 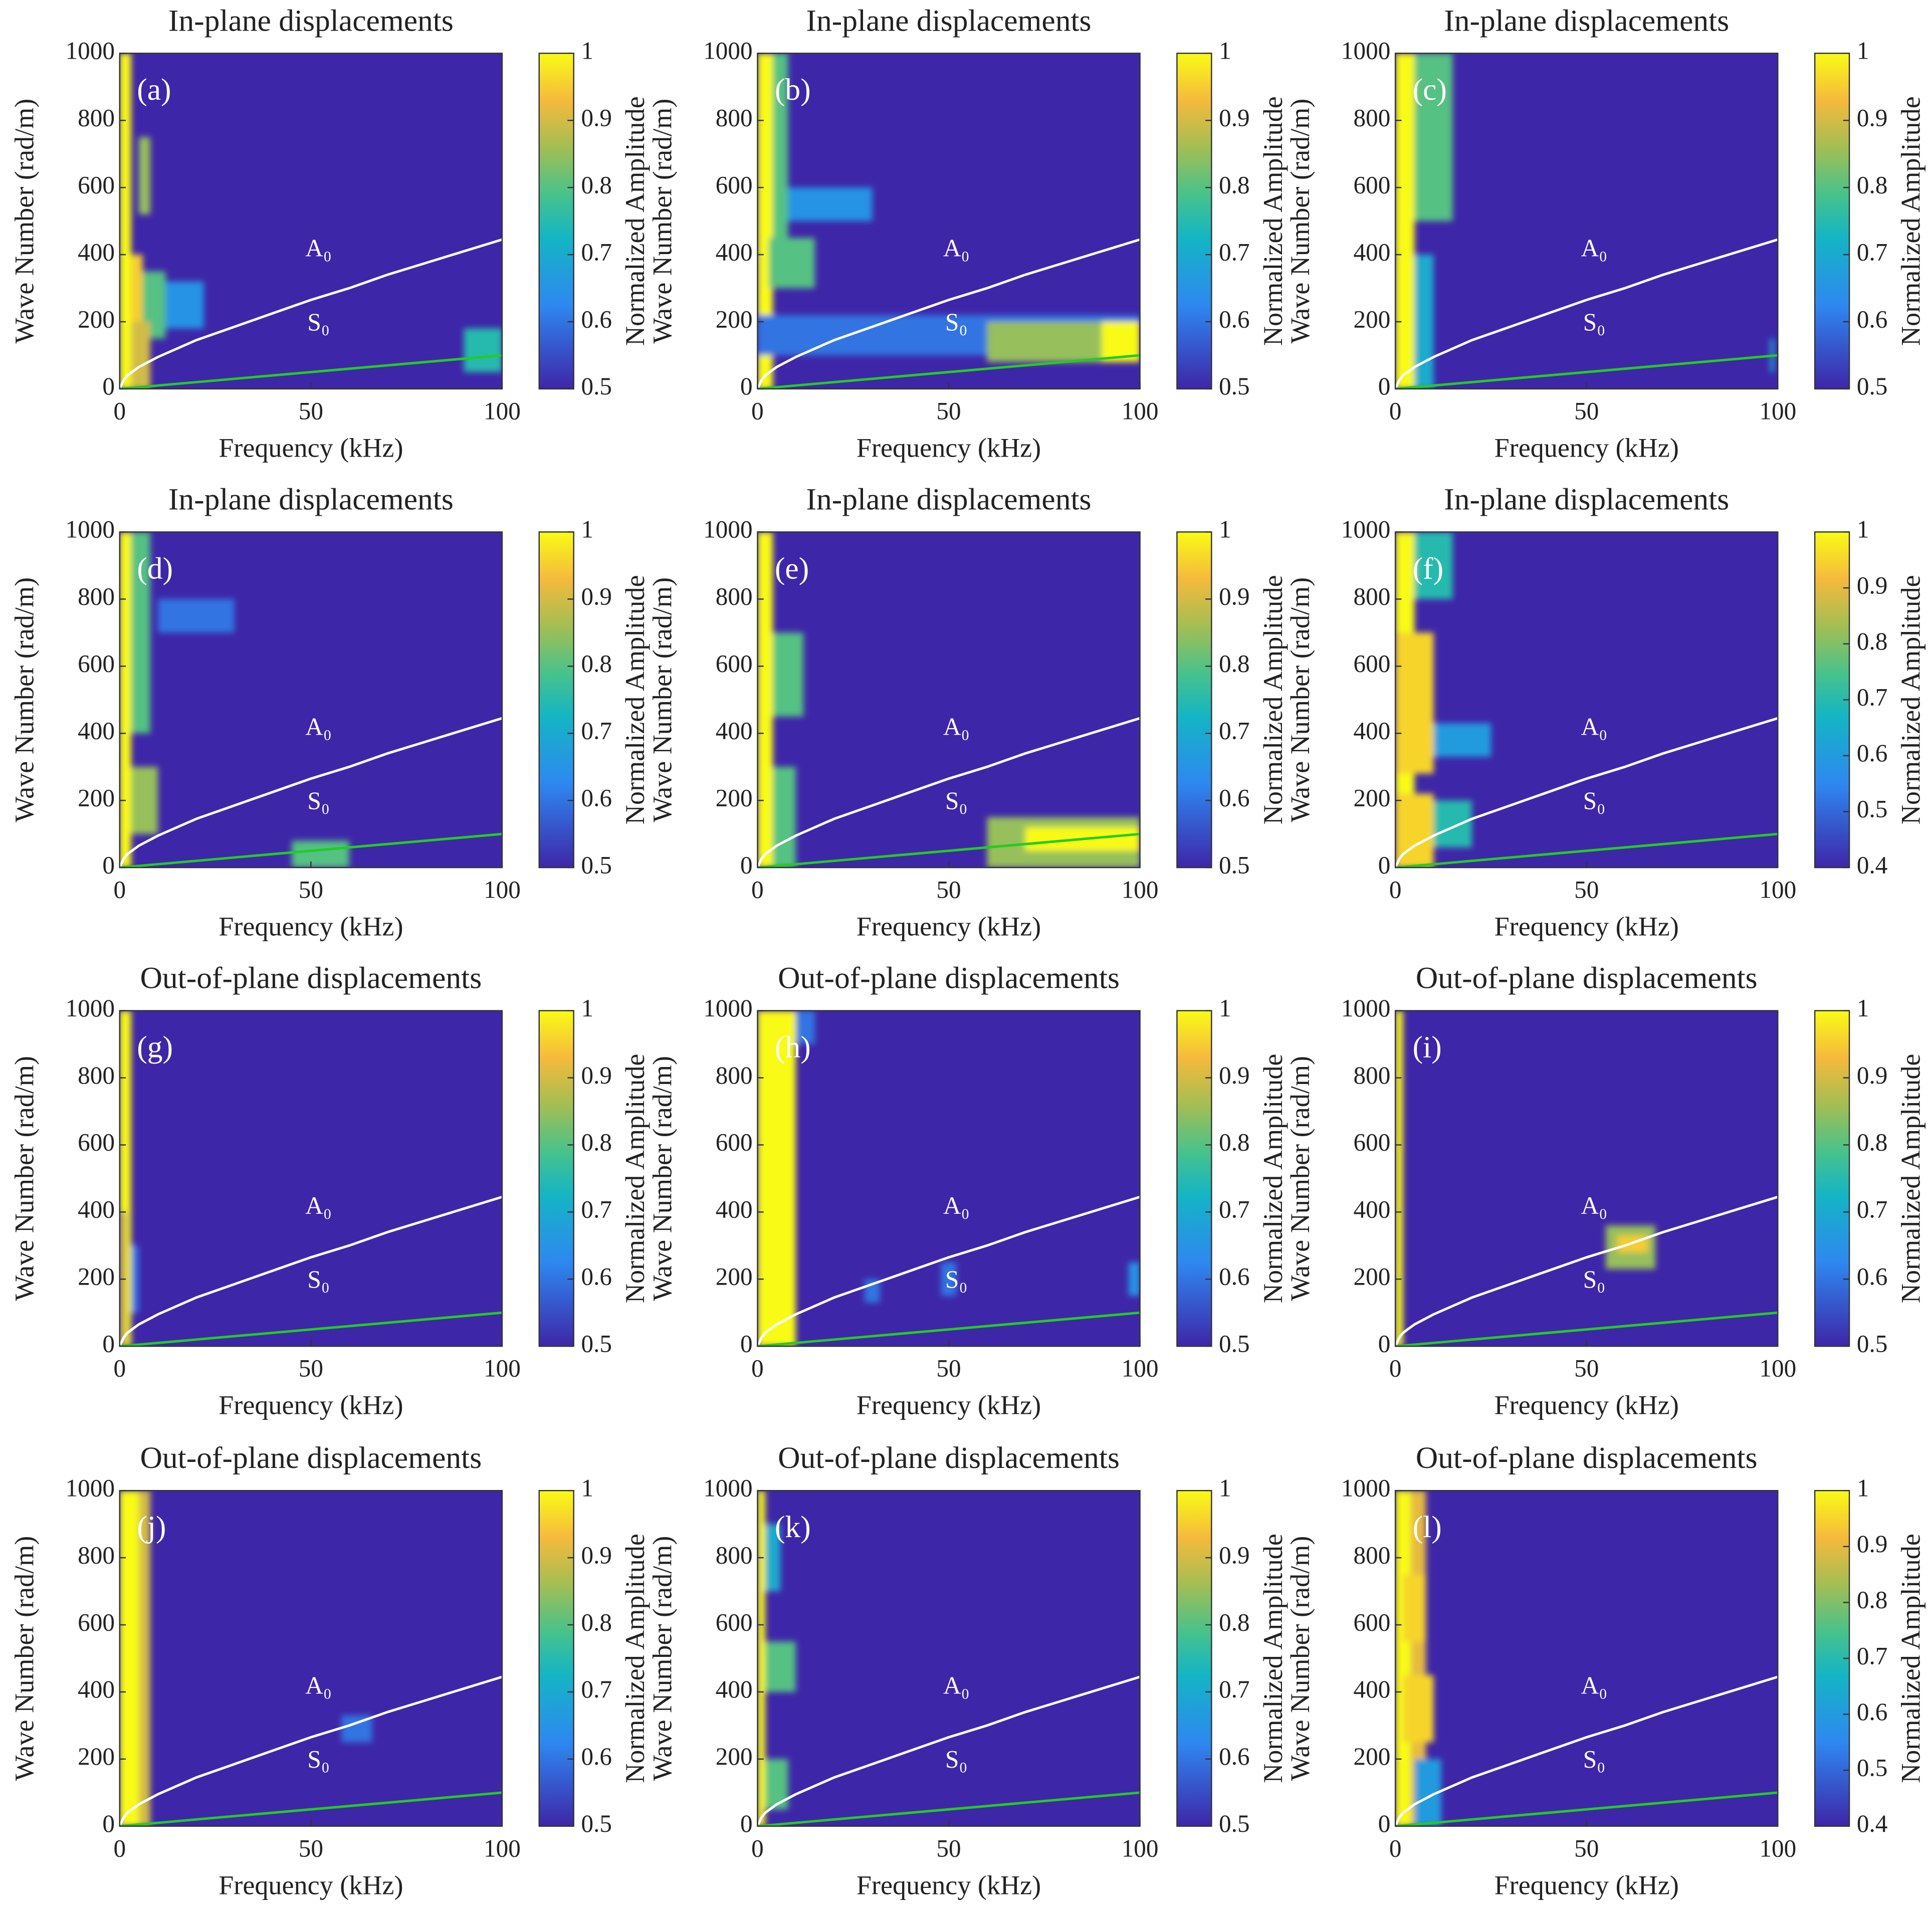 I want to click on panel-title: In-plane displacements, so click(x=949, y=21).